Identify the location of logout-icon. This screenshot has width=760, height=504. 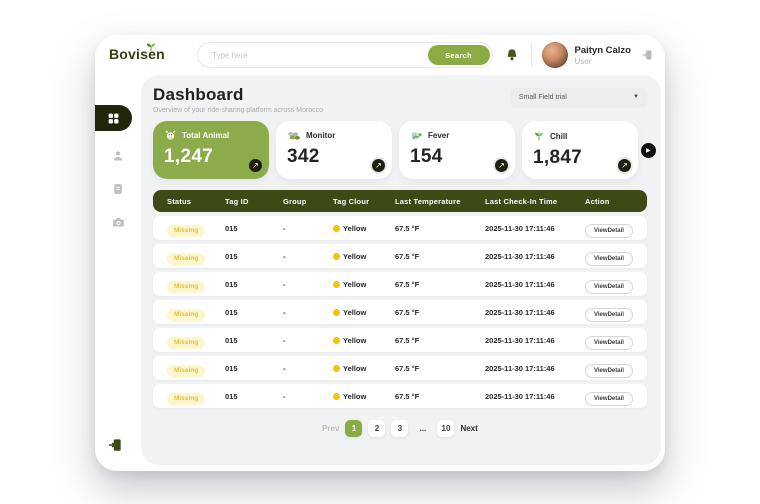
(647, 55).